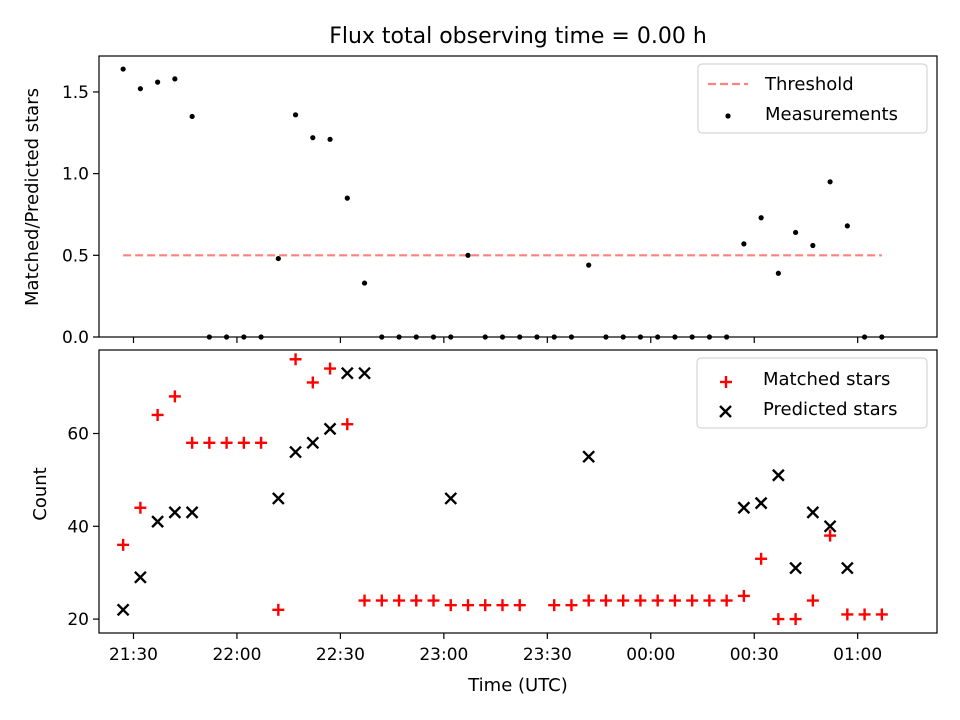 This screenshot has height=720, width=960. Describe the element at coordinates (826, 379) in the screenshot. I see `legend-matched-label: Matched stars` at that location.